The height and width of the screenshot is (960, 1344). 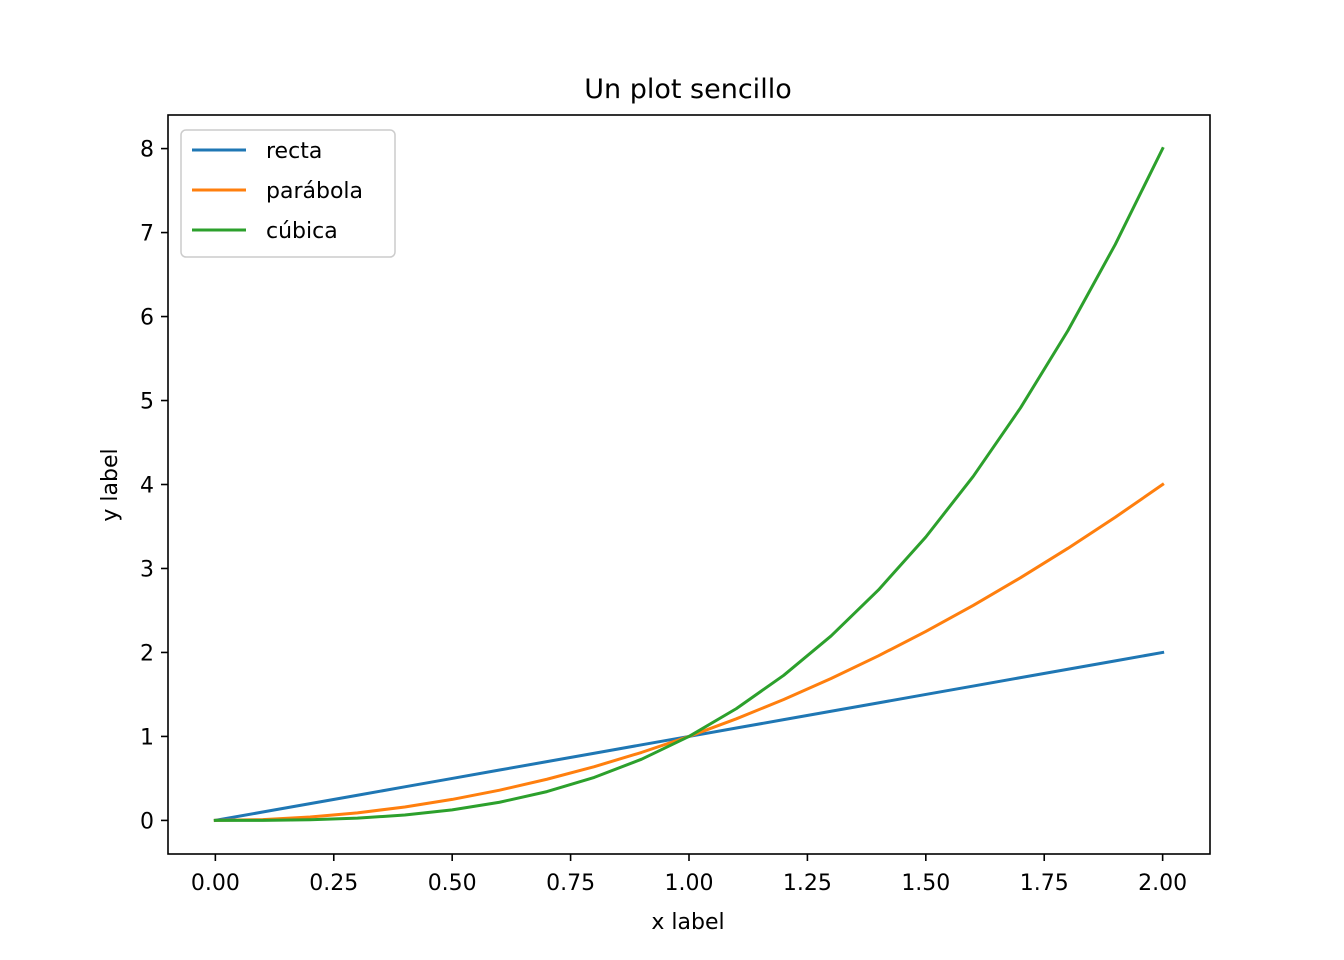 I want to click on y-tick-label: 0, so click(x=147, y=821).